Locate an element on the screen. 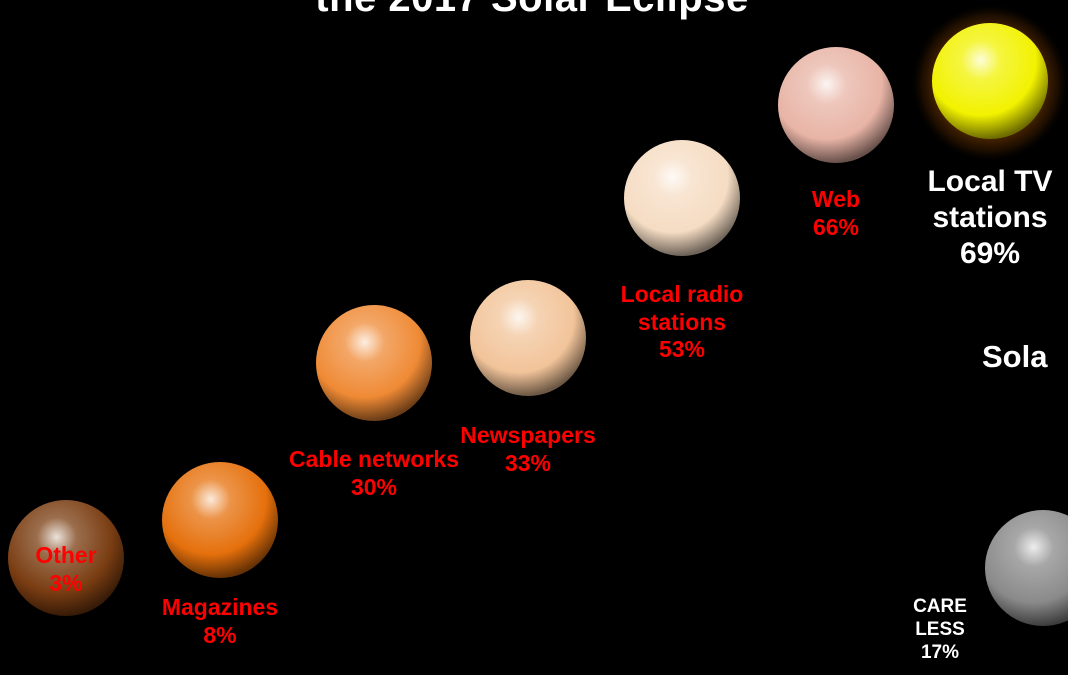 The image size is (1068, 675). category-text-local-radio-stations-2: stations is located at coordinates (682, 321).